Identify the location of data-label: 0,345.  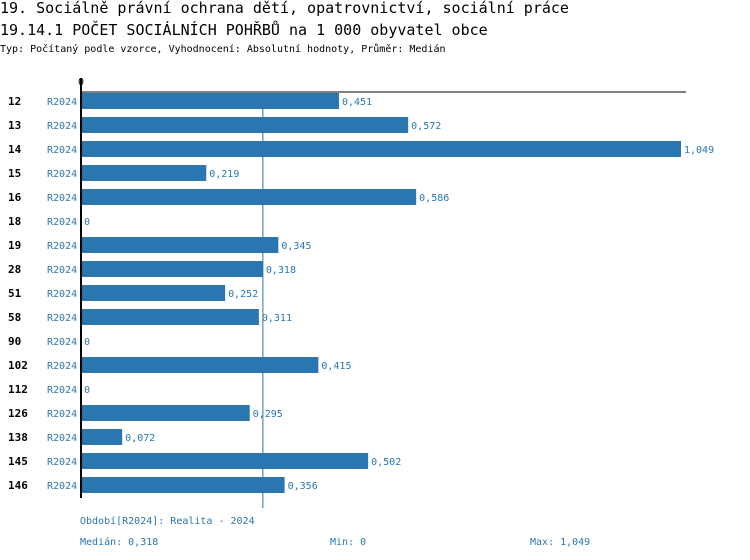
(296, 246).